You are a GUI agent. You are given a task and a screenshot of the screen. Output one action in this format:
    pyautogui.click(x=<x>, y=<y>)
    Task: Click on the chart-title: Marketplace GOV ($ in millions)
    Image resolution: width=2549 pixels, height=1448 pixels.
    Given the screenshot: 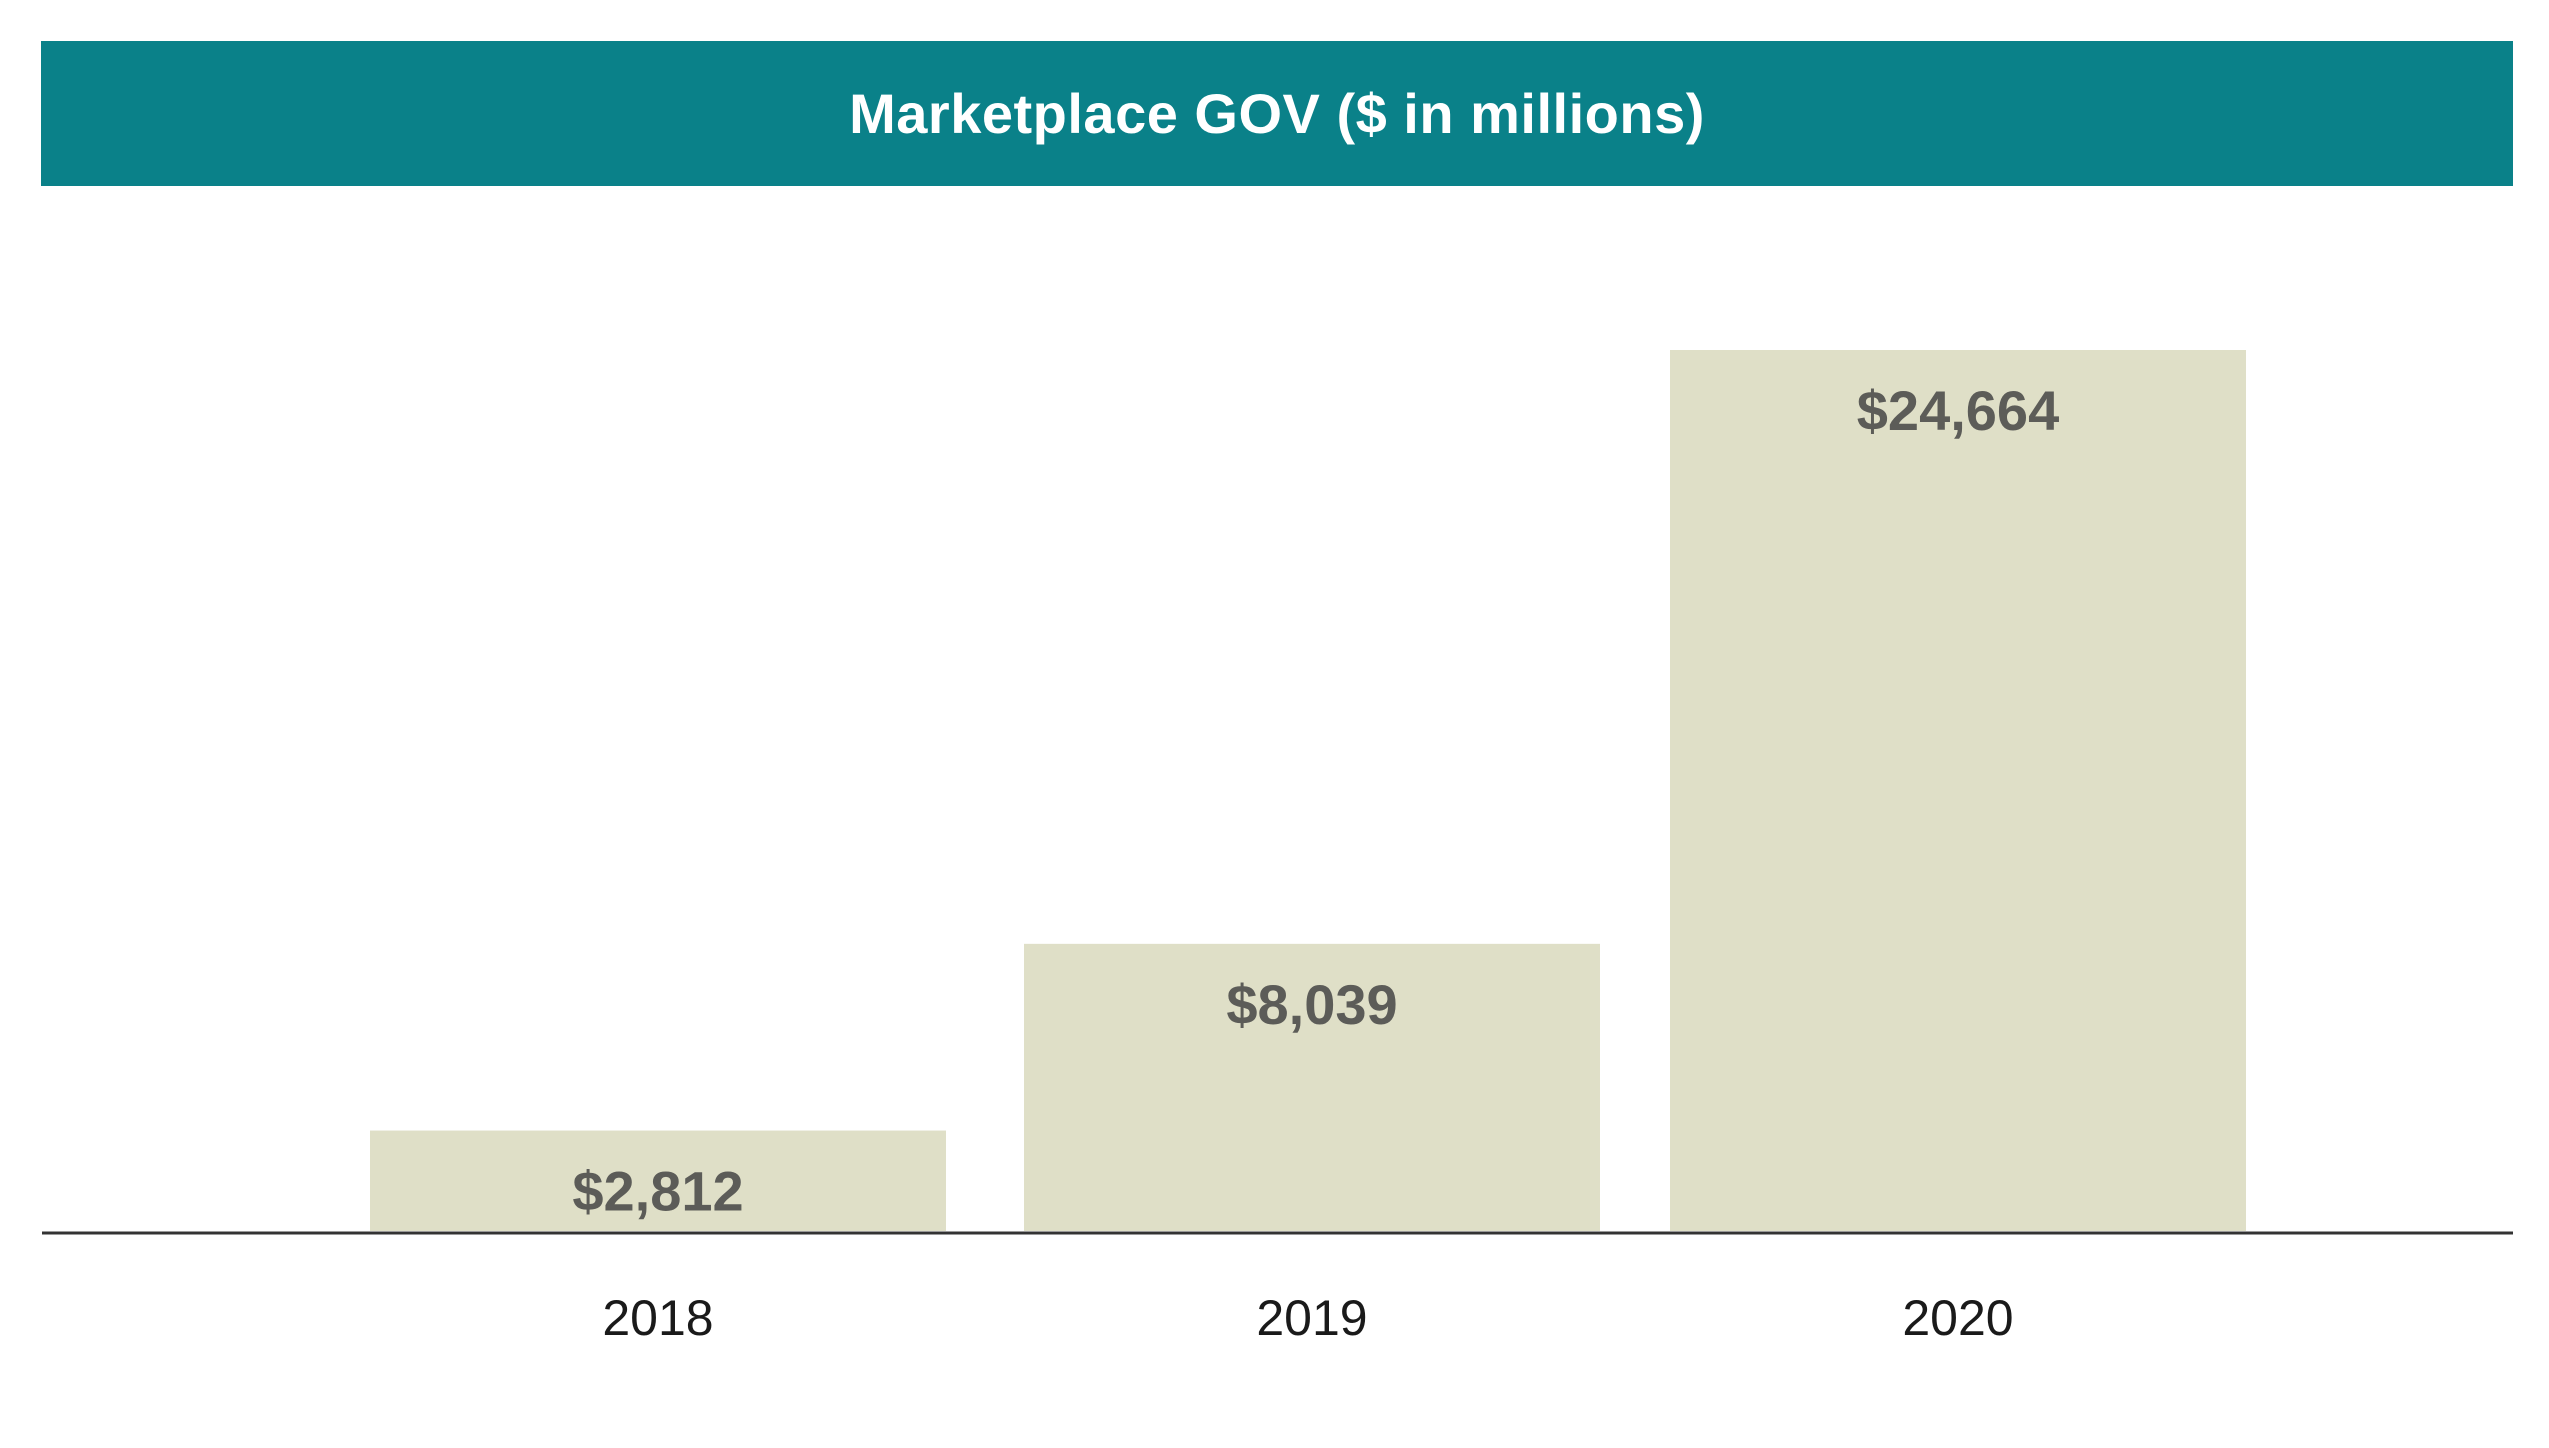 What is the action you would take?
    pyautogui.click(x=1277, y=113)
    